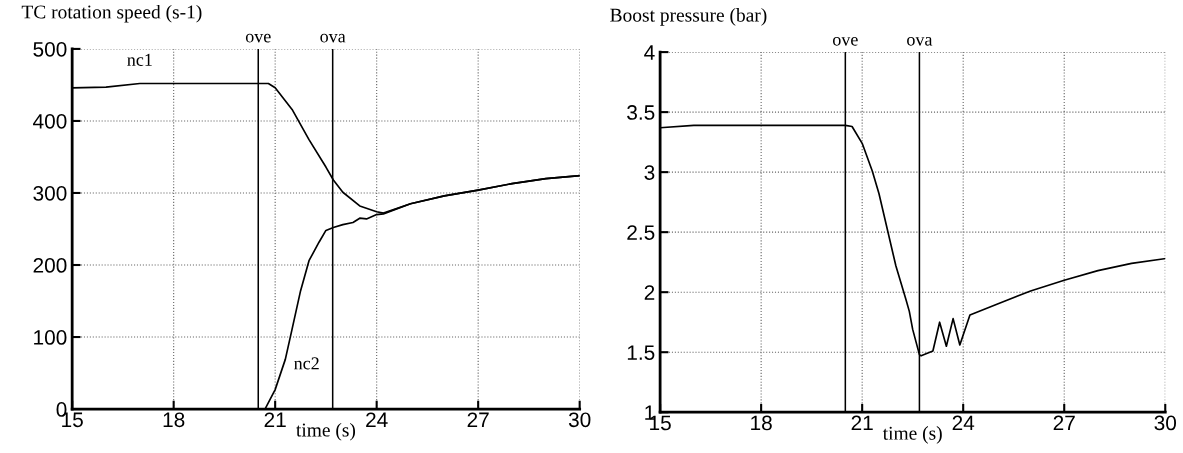 The image size is (1183, 453). What do you see at coordinates (50, 121) in the screenshot?
I see `y-tick-label: 400` at bounding box center [50, 121].